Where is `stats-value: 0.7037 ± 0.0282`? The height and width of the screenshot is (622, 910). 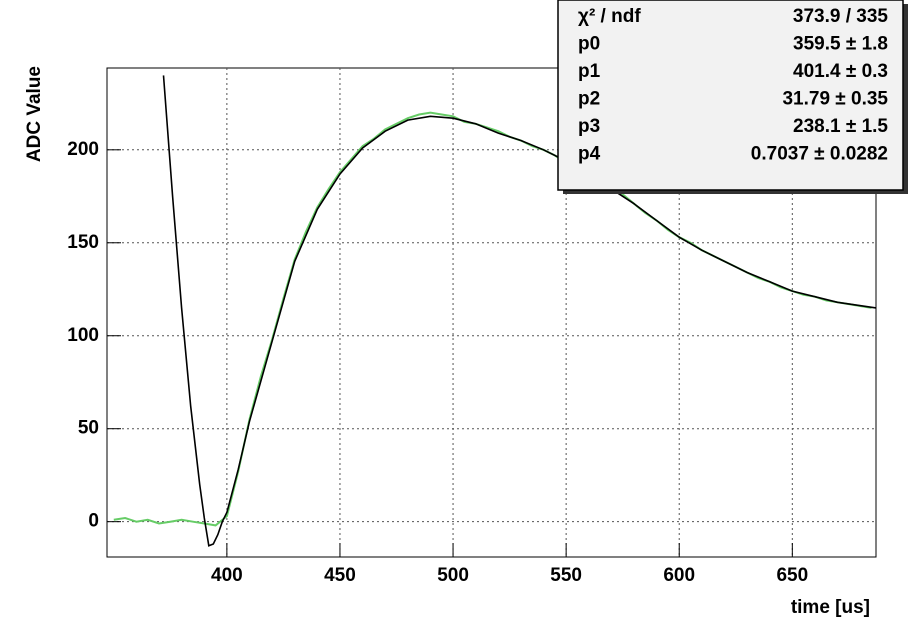 stats-value: 0.7037 ± 0.0282 is located at coordinates (819, 154).